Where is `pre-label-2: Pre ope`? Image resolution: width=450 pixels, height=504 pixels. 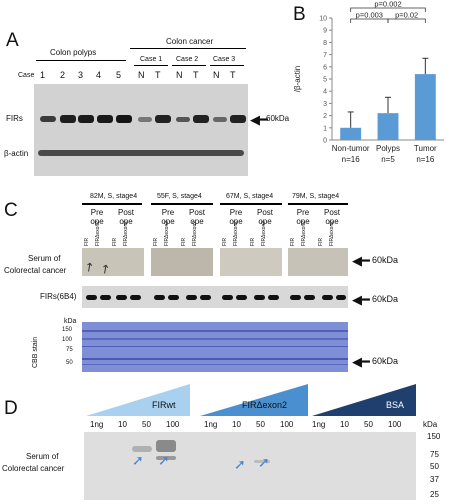
pre-label-2: Pre ope is located at coordinates (168, 217).